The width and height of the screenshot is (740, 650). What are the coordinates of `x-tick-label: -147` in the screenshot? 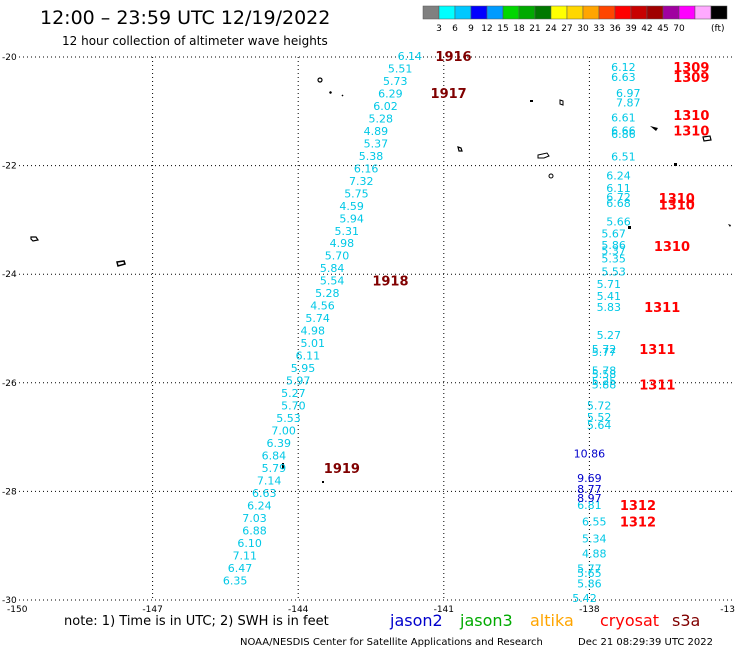 It's located at (152, 610).